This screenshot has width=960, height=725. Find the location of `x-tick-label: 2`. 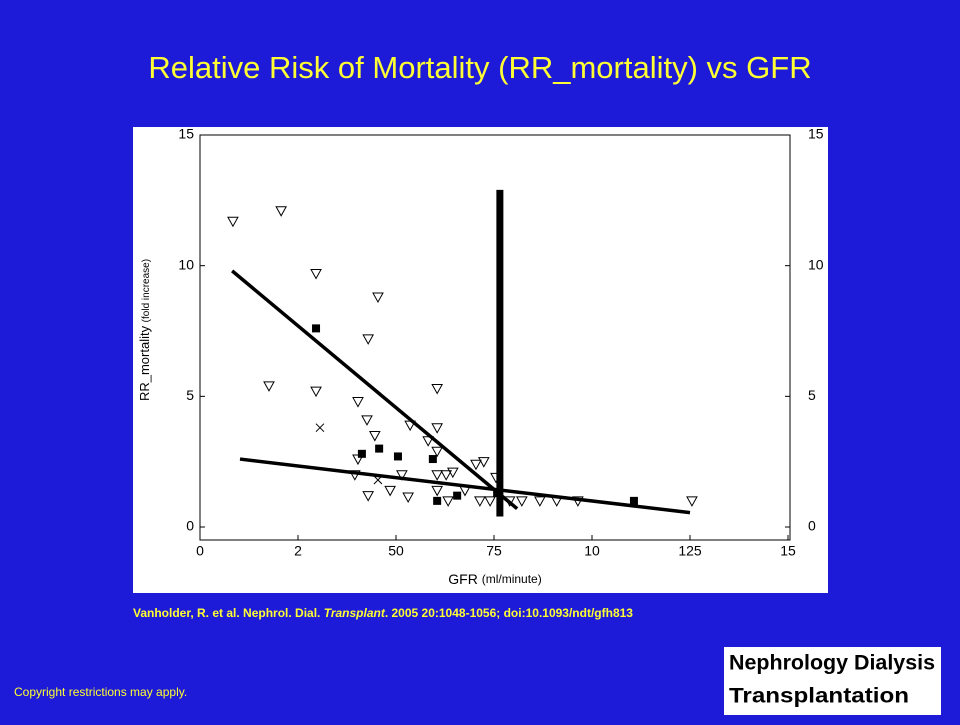

x-tick-label: 2 is located at coordinates (298, 551).